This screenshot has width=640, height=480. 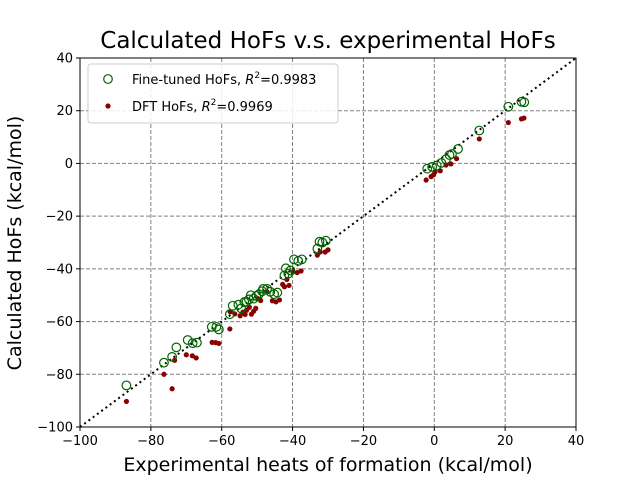 What do you see at coordinates (576, 441) in the screenshot?
I see `x-tick-label: 40` at bounding box center [576, 441].